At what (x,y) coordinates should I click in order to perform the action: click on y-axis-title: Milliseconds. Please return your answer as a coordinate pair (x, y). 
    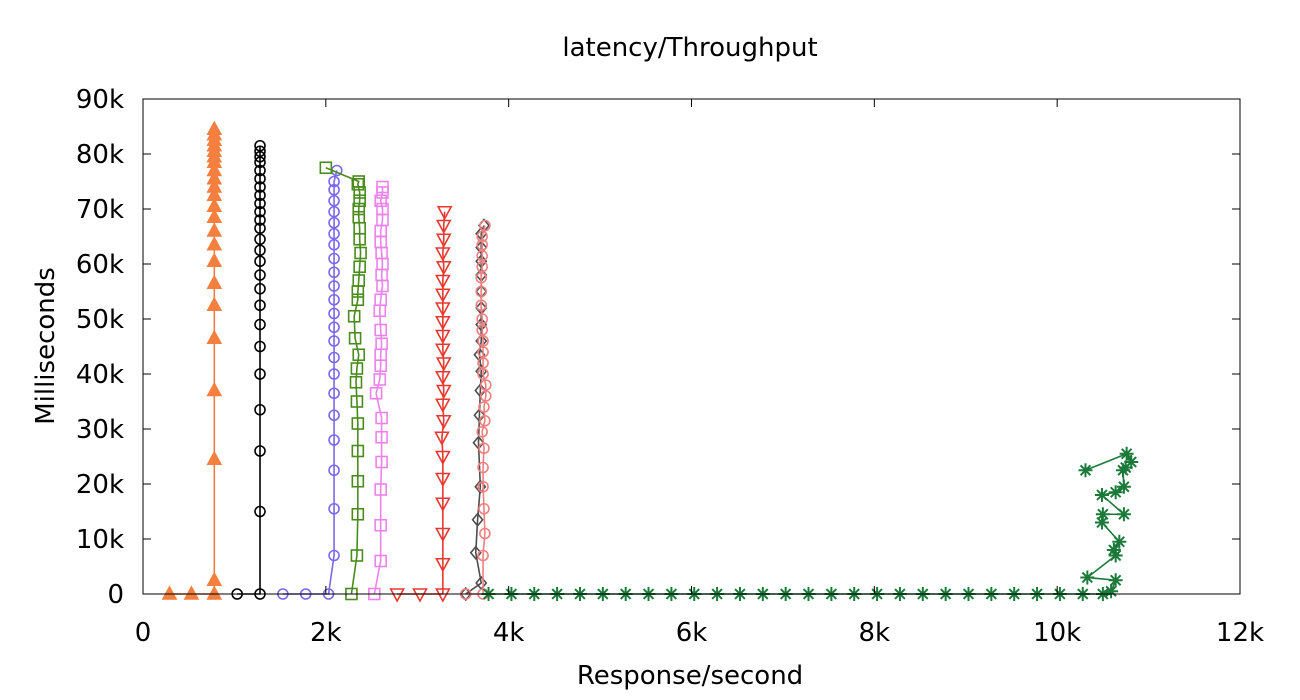
    Looking at the image, I should click on (46, 346).